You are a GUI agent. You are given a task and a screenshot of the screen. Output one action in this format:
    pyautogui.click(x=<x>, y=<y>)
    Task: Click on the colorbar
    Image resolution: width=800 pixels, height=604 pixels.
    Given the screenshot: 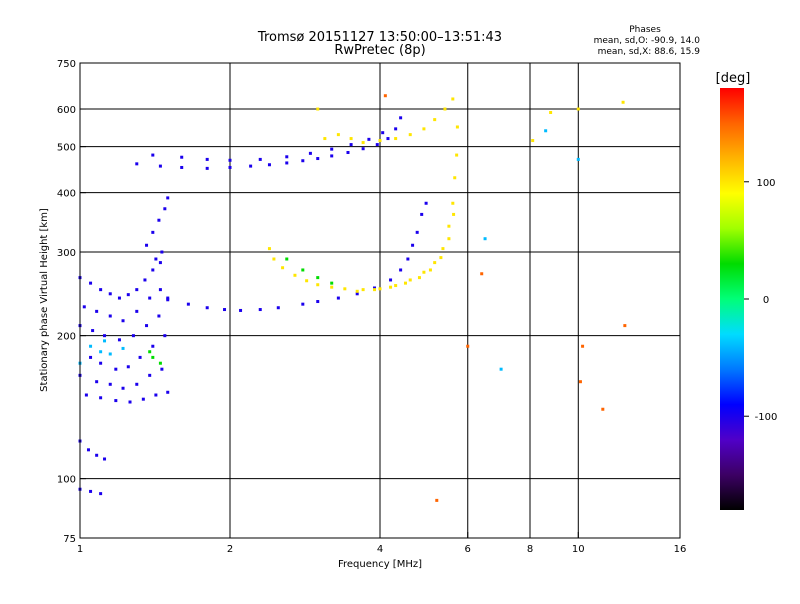 What is the action you would take?
    pyautogui.click(x=732, y=299)
    